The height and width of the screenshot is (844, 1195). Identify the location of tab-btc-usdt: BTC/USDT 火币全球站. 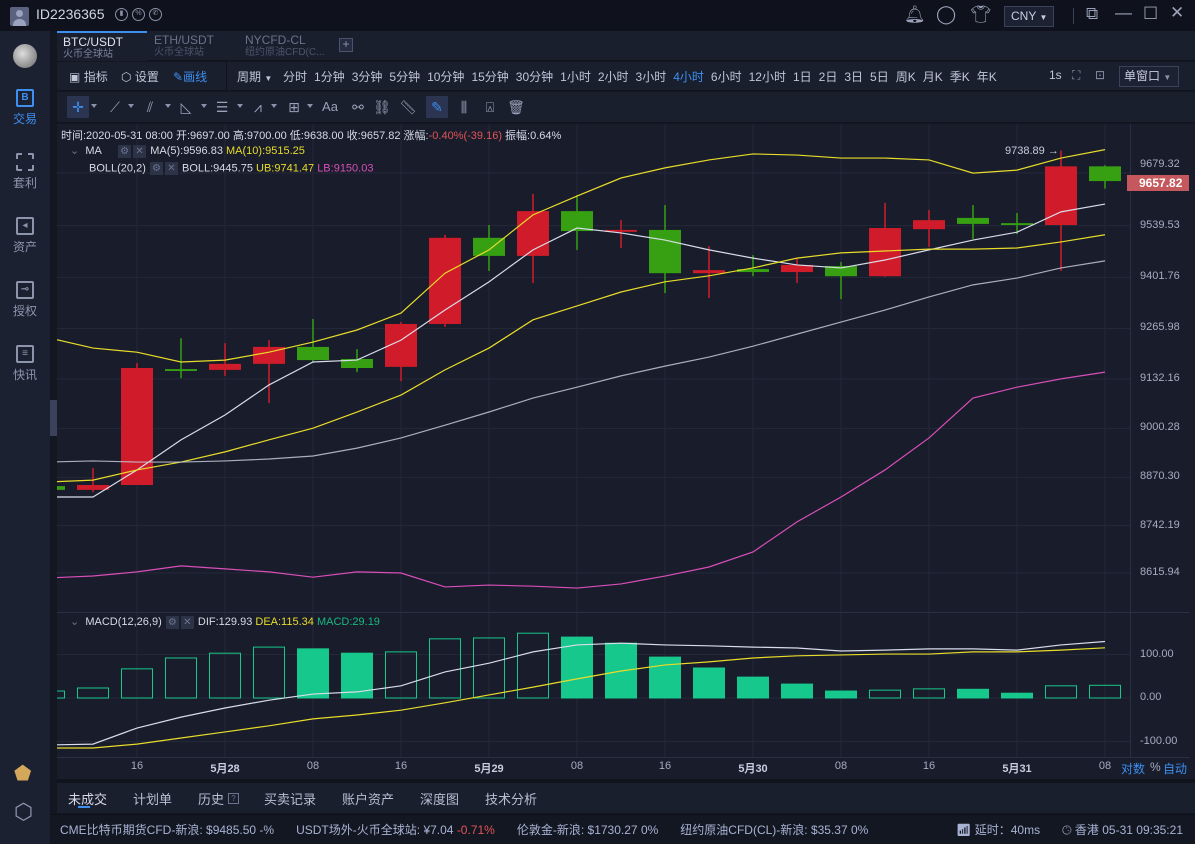
(102, 46).